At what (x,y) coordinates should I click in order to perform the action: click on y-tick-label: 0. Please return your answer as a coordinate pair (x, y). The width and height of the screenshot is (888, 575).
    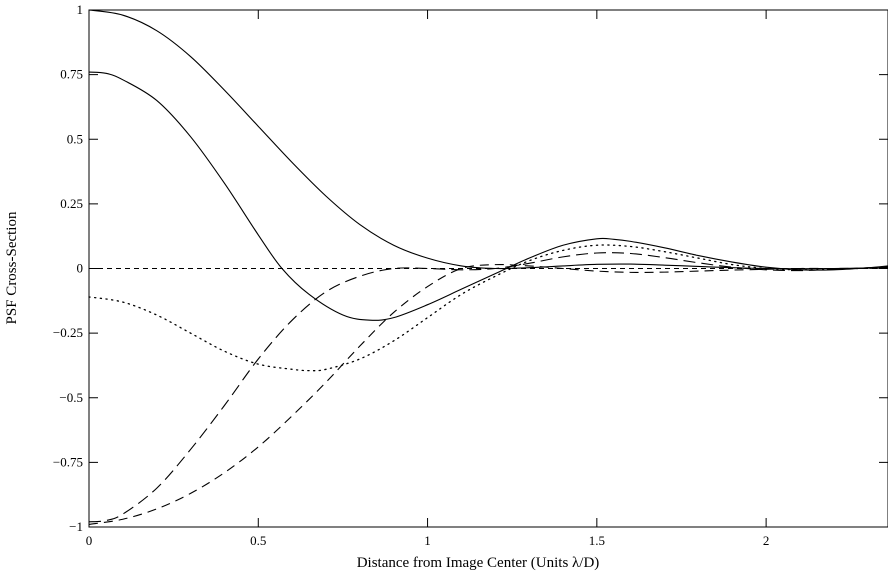
    Looking at the image, I should click on (80, 268).